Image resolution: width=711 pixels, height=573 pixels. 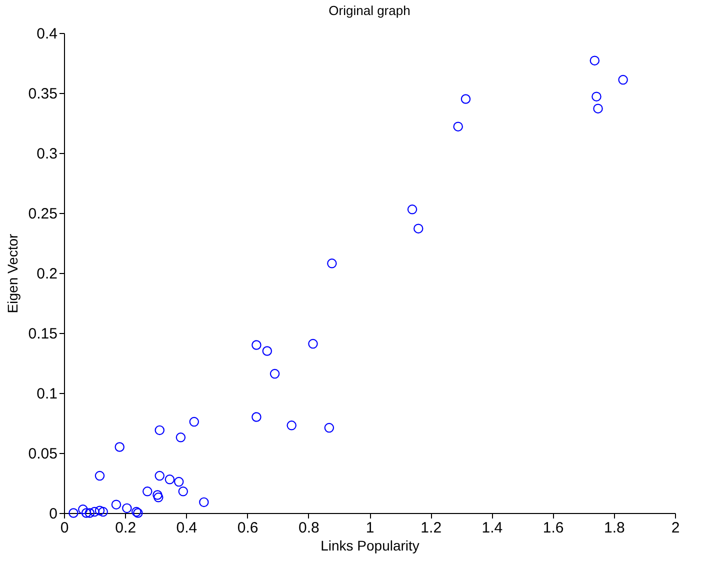 I want to click on y-tick-label: 0.2, so click(x=47, y=274).